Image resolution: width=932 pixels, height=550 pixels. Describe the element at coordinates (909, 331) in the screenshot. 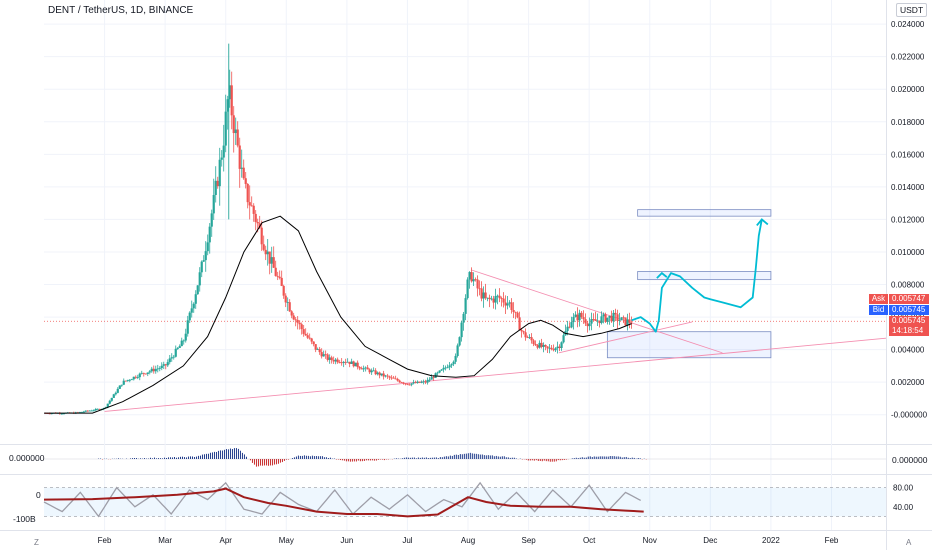

I see `countdown-tag: 14:18:54` at that location.